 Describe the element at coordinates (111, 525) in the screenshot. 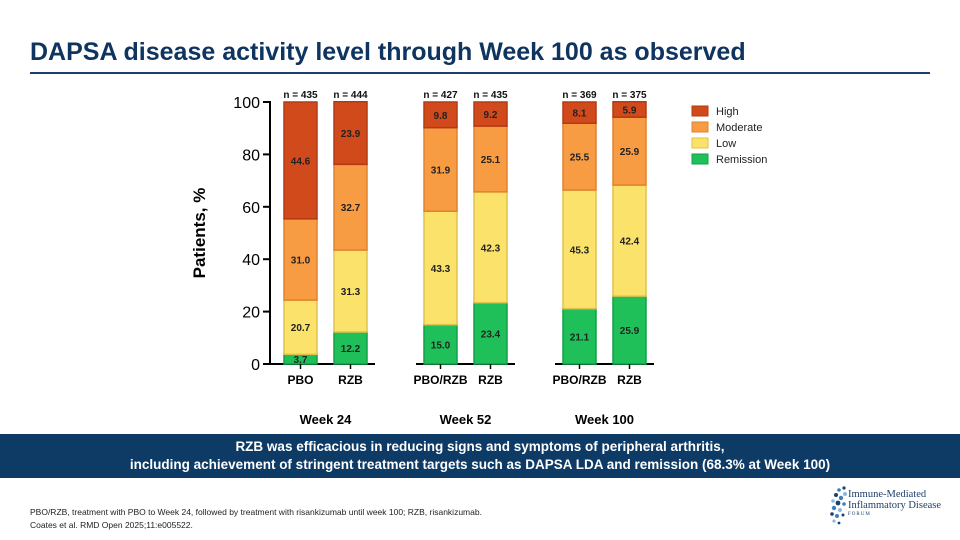

I see `footnote-citation: Coates et al. RMD Open 2025;11:e005522.` at that location.